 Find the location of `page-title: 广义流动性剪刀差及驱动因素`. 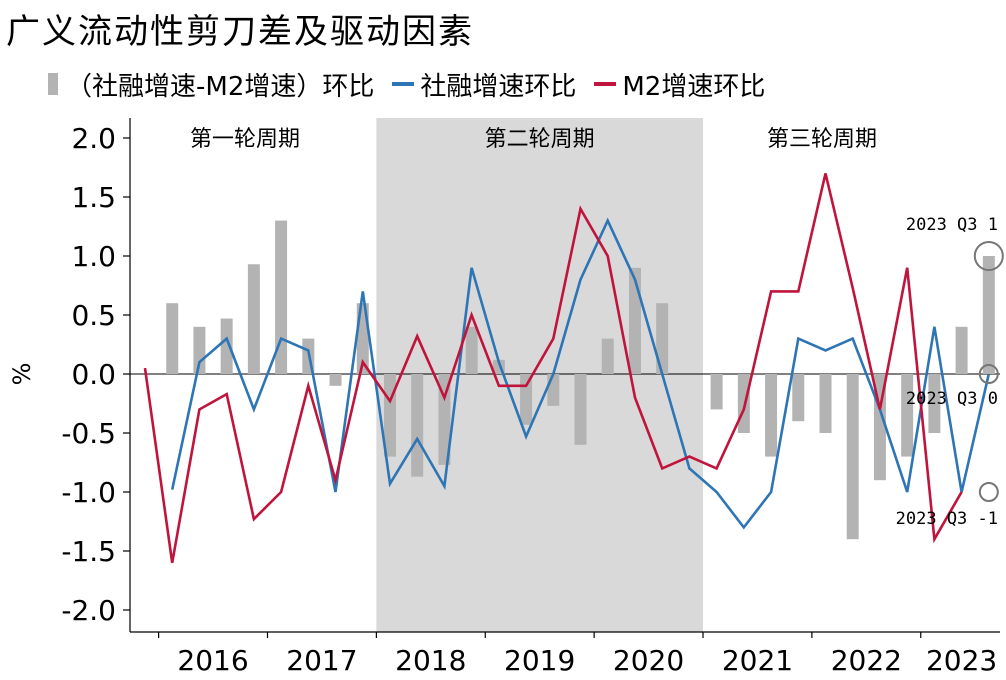

page-title: 广义流动性剪刀差及驱动因素 is located at coordinates (240, 32).